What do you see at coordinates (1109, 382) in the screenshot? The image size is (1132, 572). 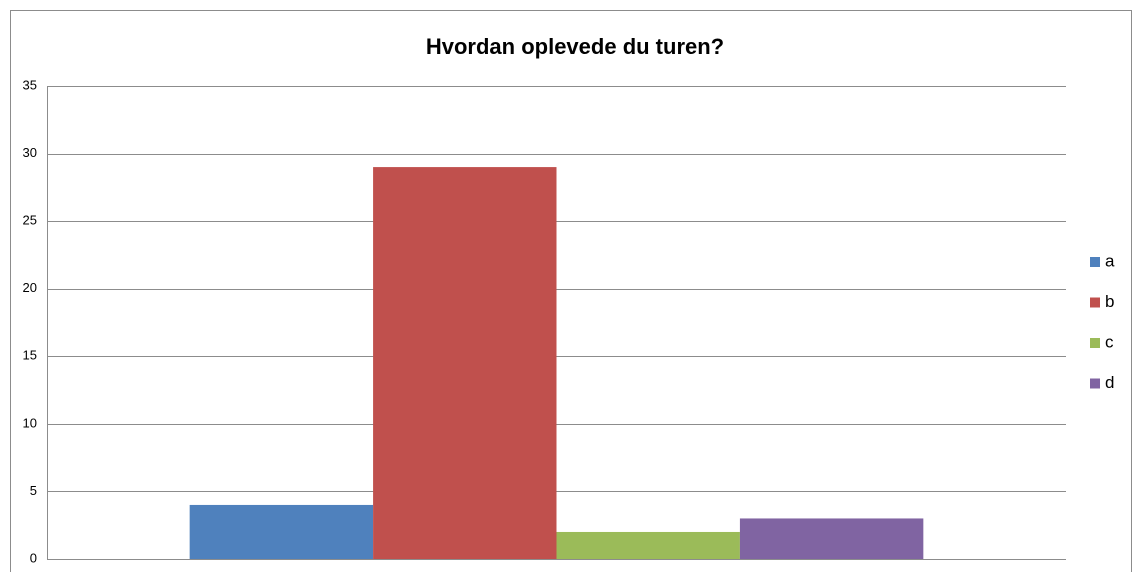 I see `legend-label: d` at bounding box center [1109, 382].